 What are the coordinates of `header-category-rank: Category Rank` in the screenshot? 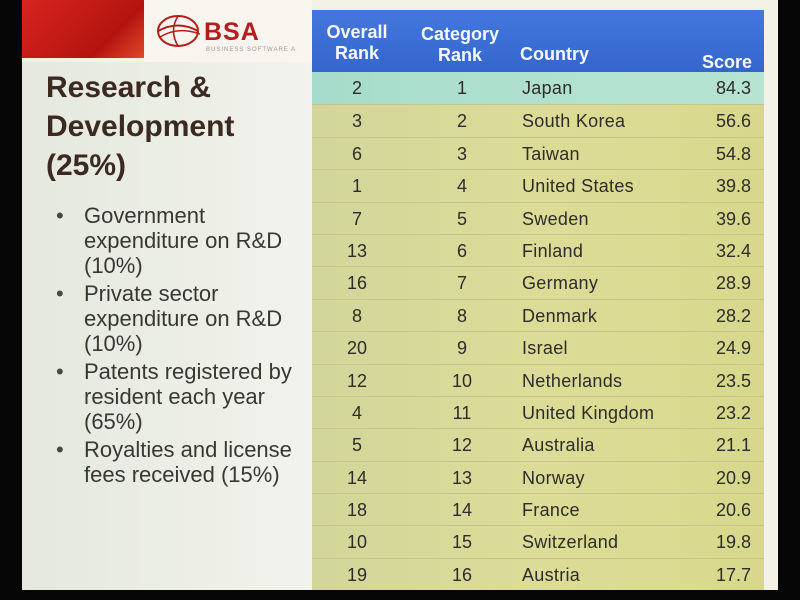 It's located at (460, 44).